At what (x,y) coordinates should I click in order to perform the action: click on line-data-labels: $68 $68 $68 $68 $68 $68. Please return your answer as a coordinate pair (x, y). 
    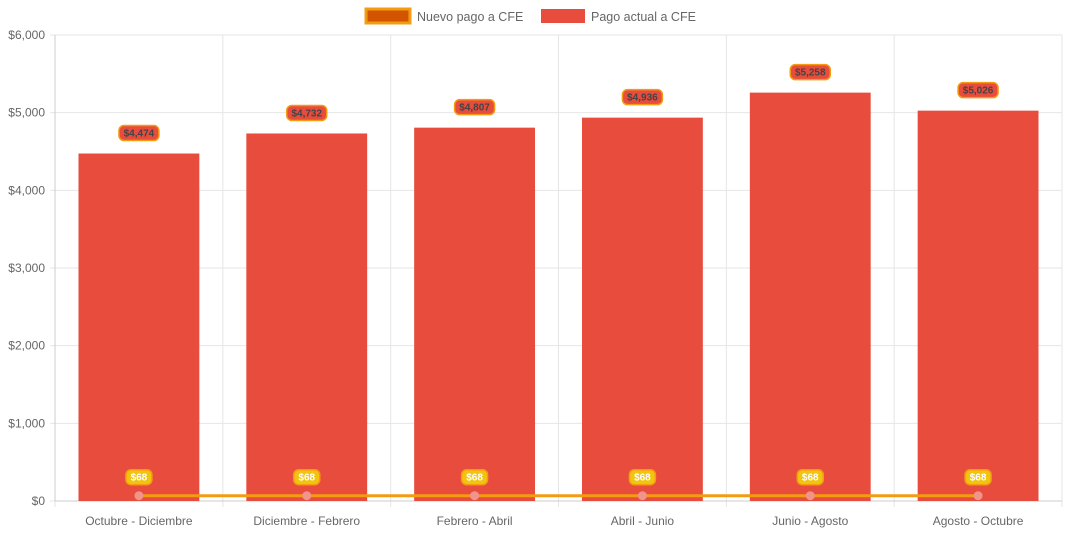
    Looking at the image, I should click on (558, 477).